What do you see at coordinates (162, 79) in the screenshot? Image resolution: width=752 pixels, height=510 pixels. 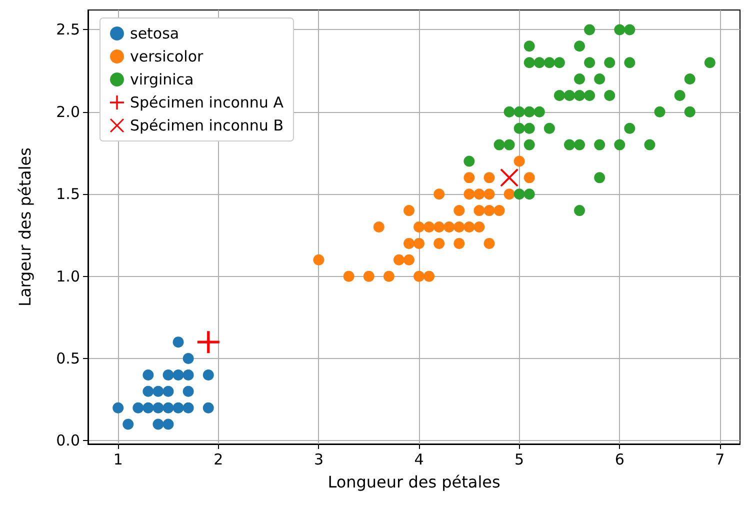 I see `legend-label: virginica` at bounding box center [162, 79].